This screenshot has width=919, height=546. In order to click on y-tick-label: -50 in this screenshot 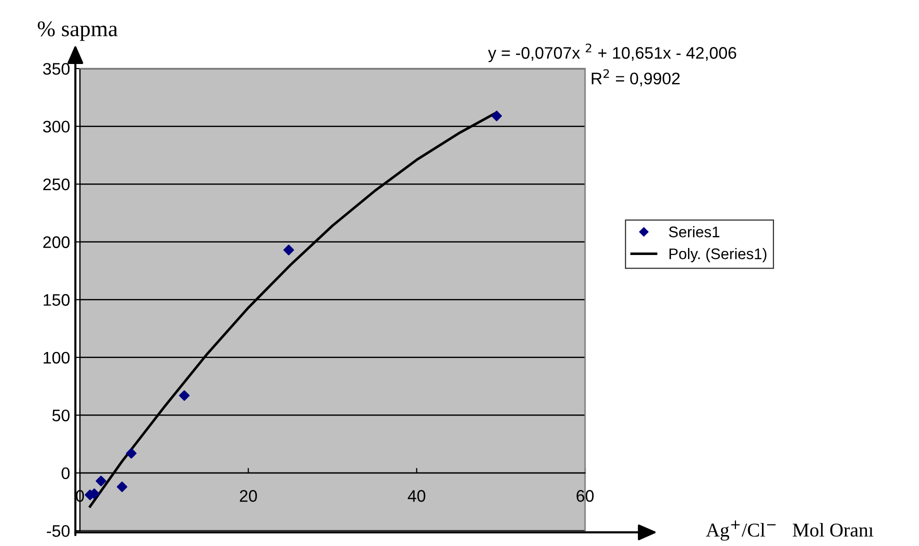, I will do `click(58, 531)`.